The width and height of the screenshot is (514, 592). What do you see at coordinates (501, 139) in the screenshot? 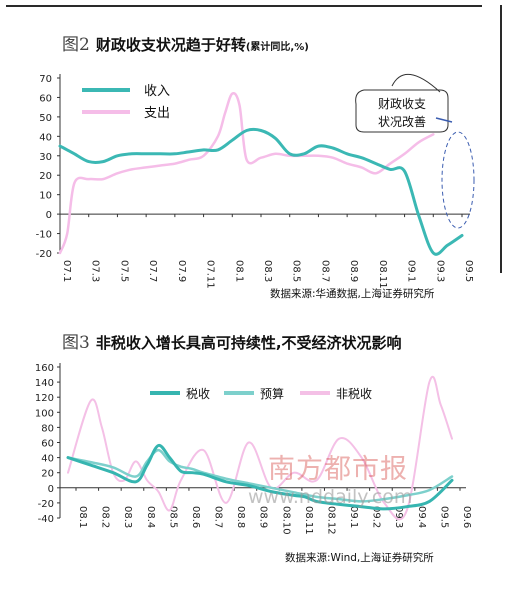
I see `right-border-line` at bounding box center [501, 139].